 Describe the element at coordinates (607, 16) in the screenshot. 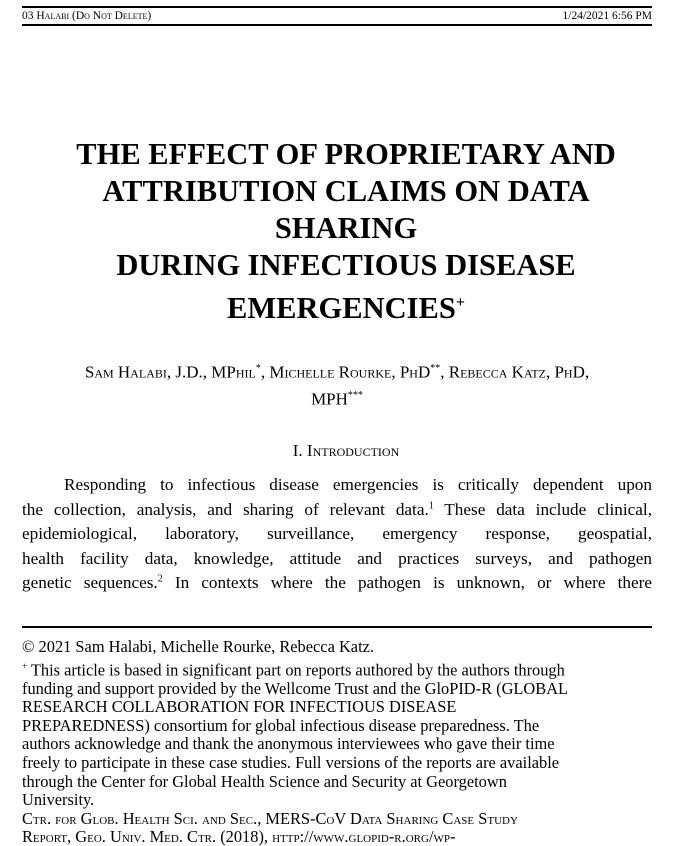

I see `running-header-date: 1/24/2021 6:56 PM` at that location.